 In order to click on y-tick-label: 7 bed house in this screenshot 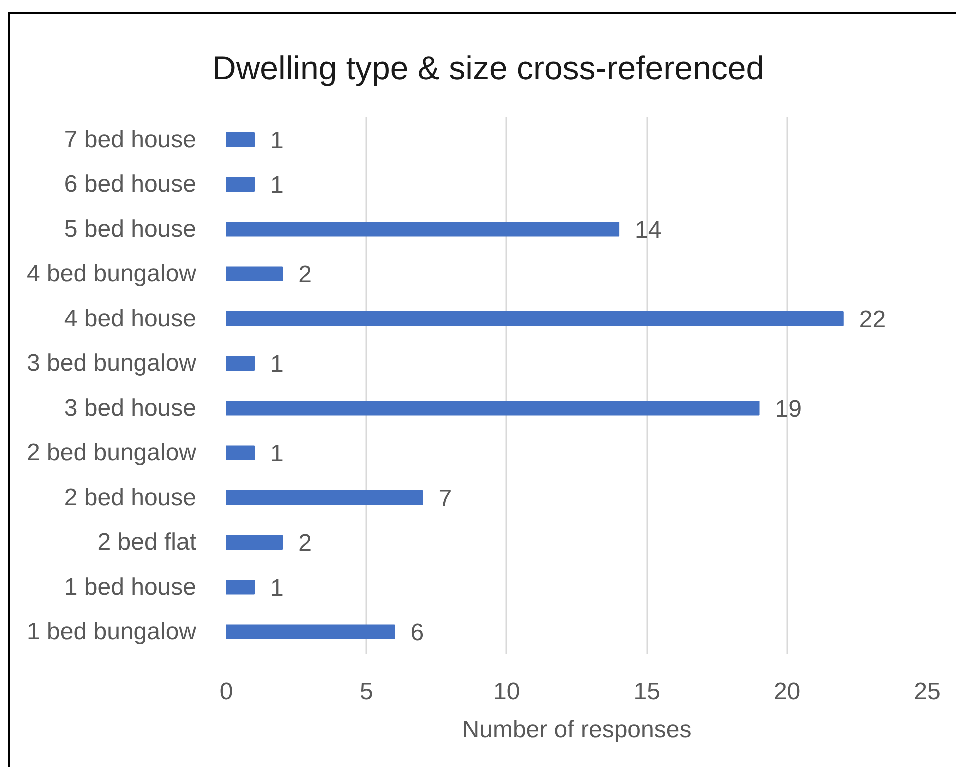, I will do `click(130, 140)`.